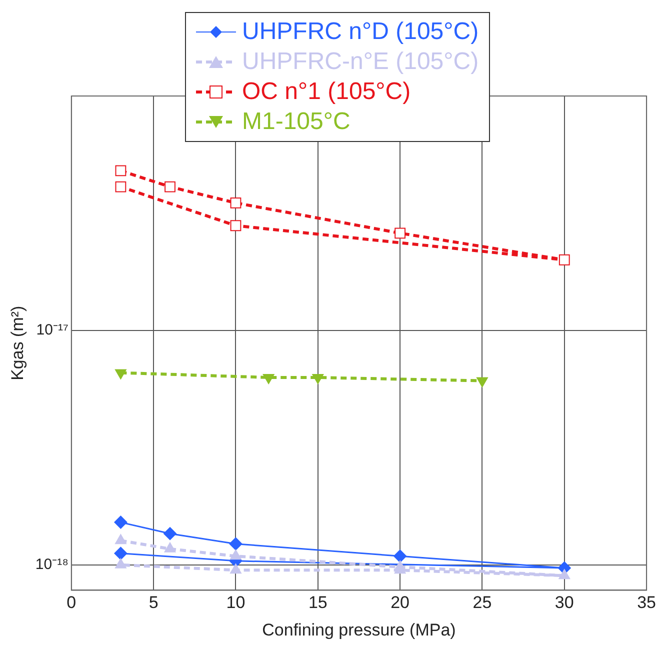 The image size is (659, 653). I want to click on legend-label: M1-105°C, so click(296, 122).